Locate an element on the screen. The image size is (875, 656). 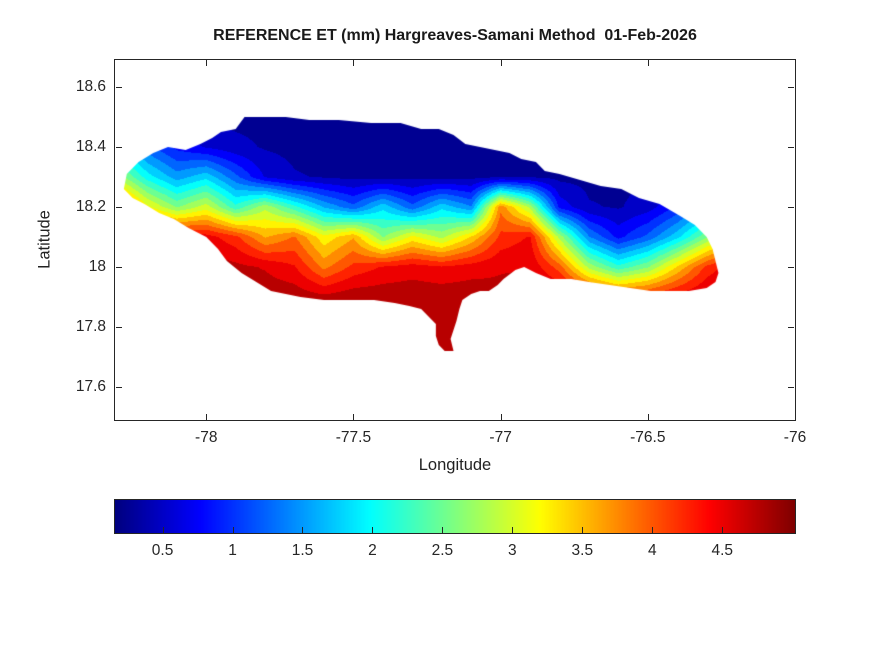
colorbar-gradient-canvas is located at coordinates (455, 516).